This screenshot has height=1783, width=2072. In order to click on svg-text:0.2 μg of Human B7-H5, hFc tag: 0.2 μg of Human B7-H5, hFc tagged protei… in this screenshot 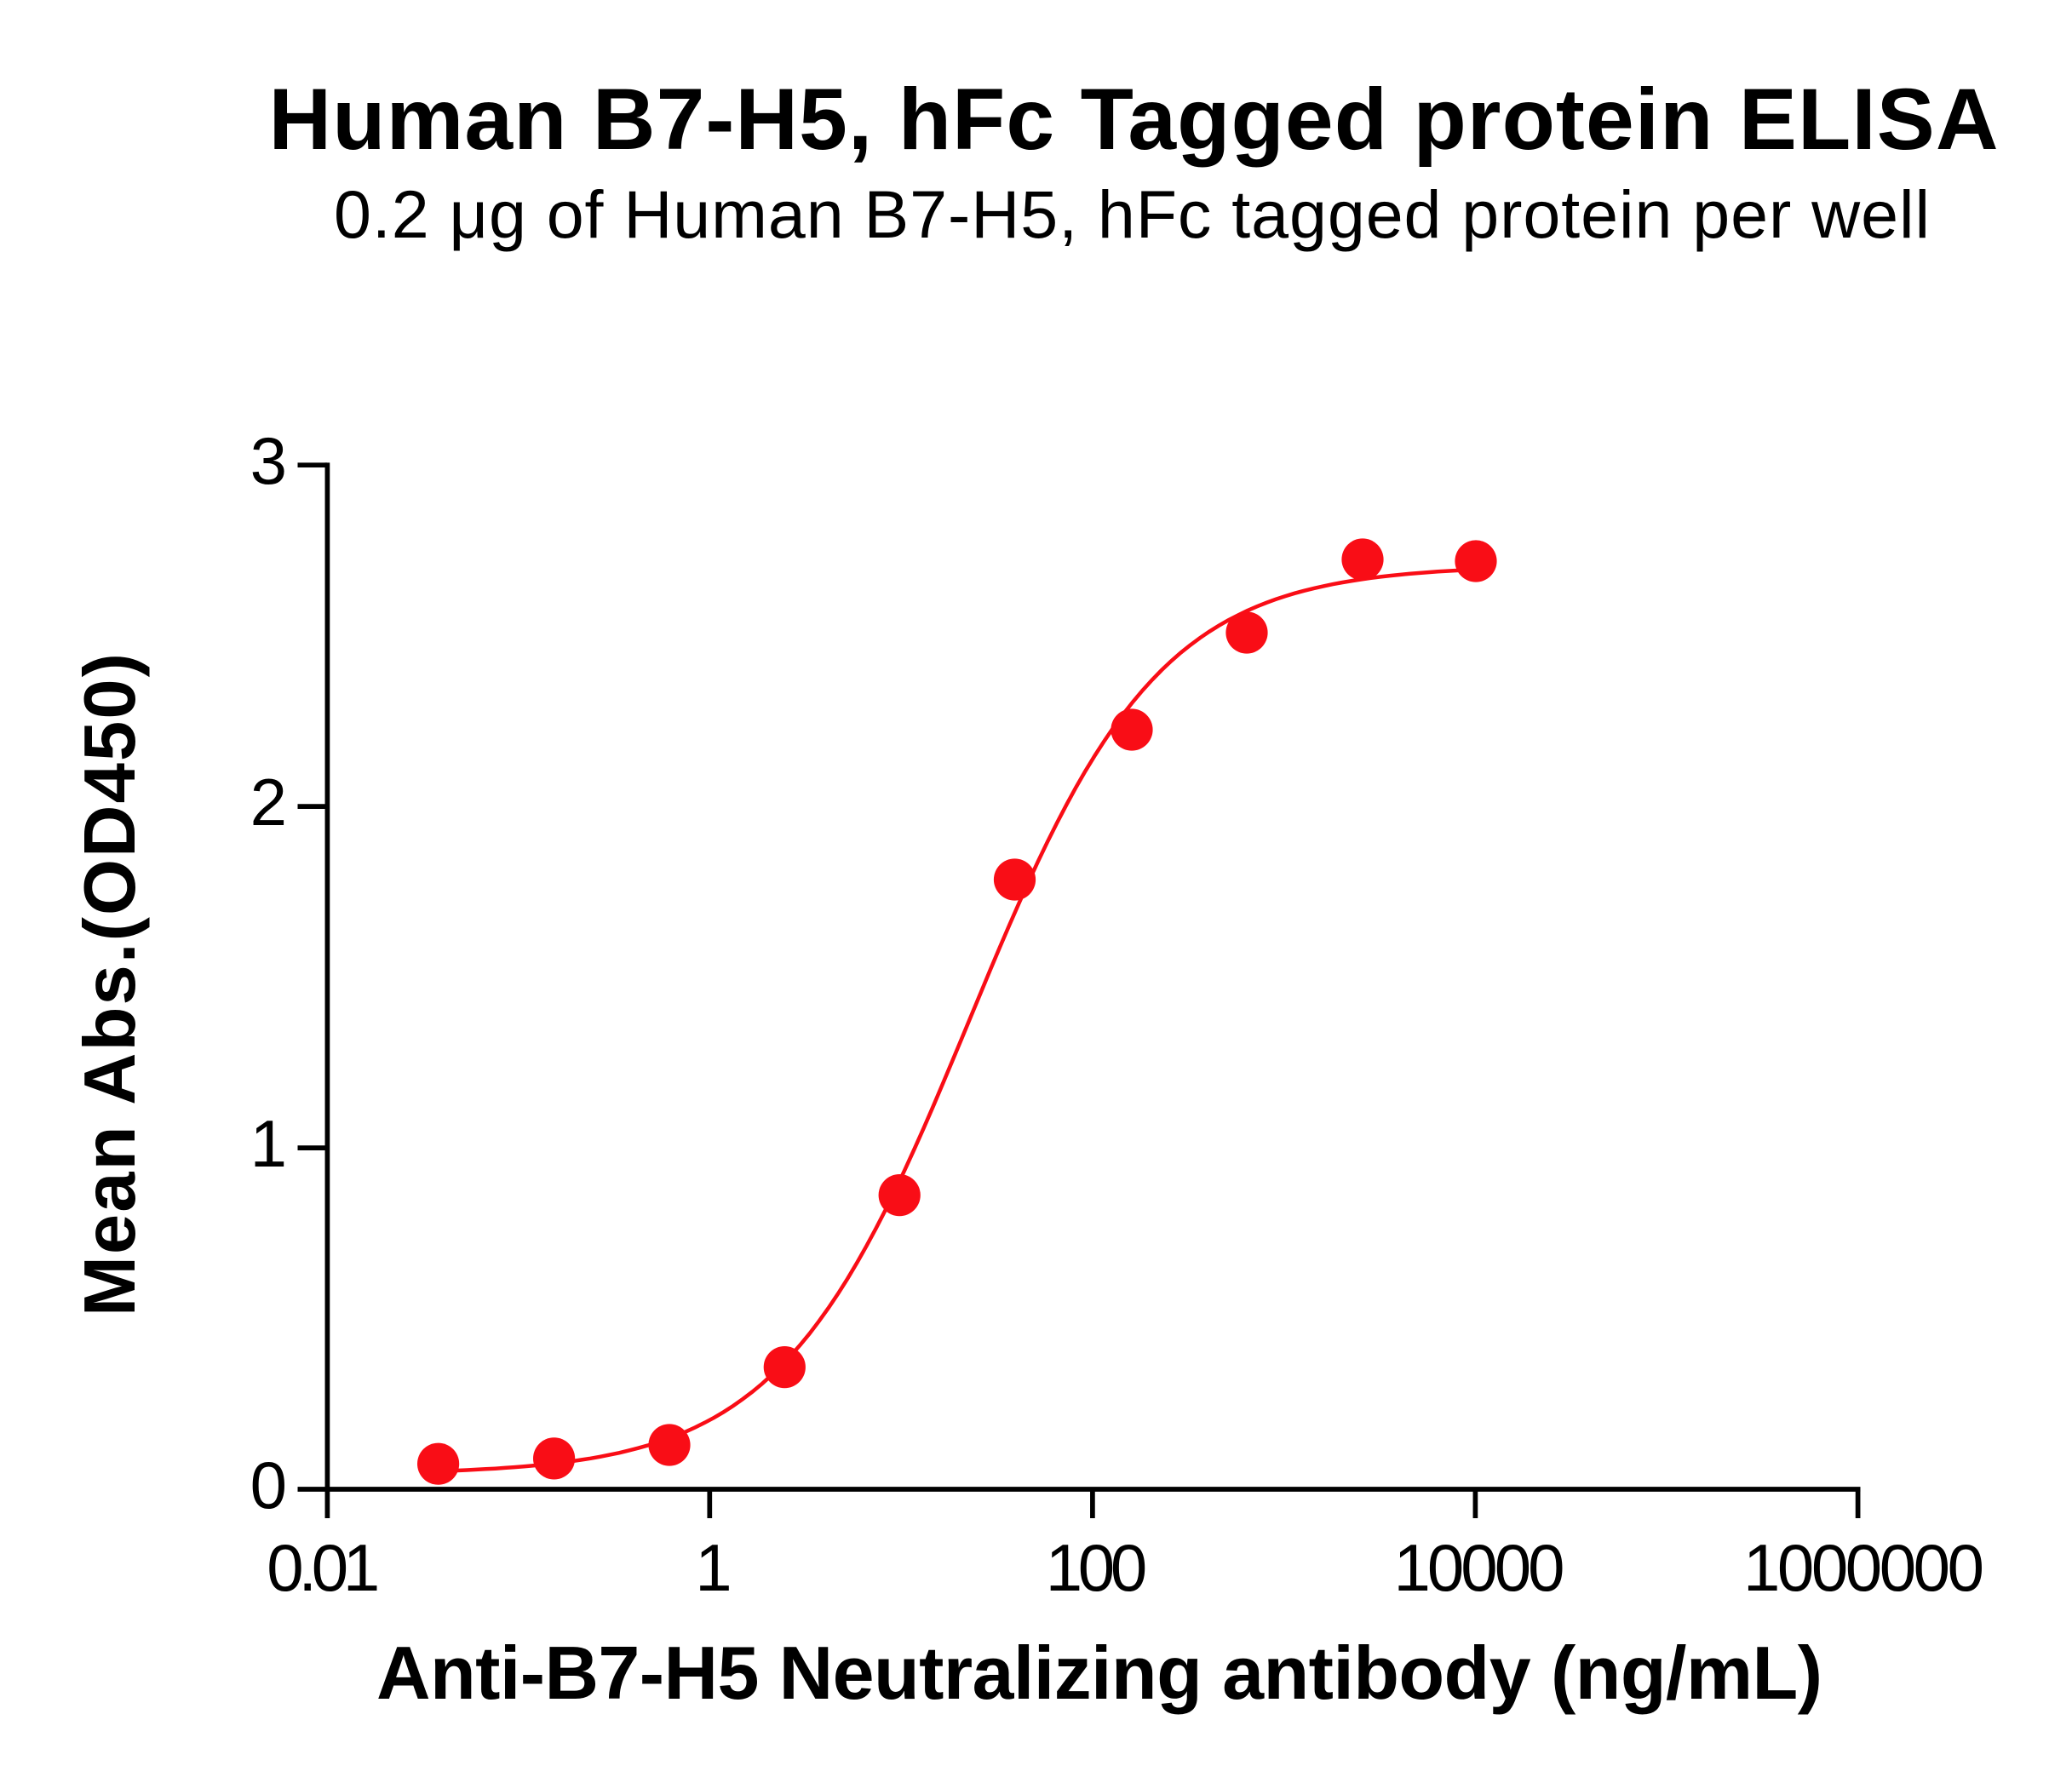, I will do `click(1132, 214)`.